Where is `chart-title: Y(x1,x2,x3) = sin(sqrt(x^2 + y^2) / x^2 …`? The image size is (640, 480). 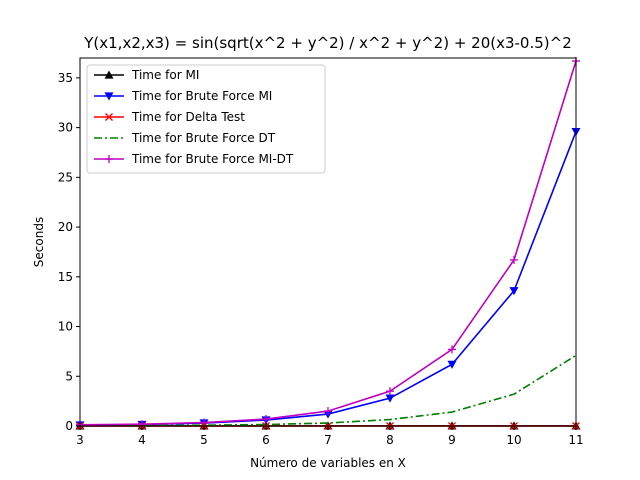 chart-title: Y(x1,x2,x3) = sin(sqrt(x^2 + y^2) / x^2 … is located at coordinates (327, 43).